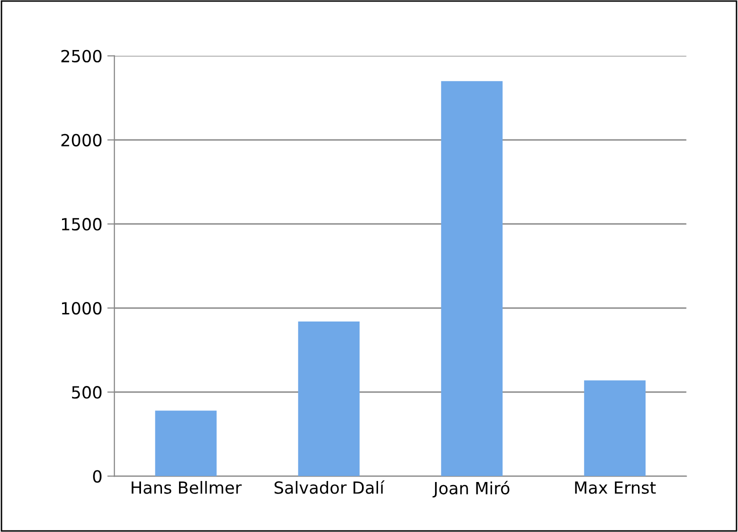  I want to click on x-tick-label: Salvador Dalí, so click(329, 487).